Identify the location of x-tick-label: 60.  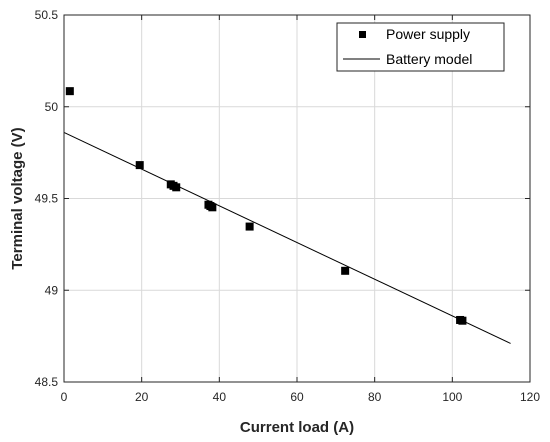
(297, 397).